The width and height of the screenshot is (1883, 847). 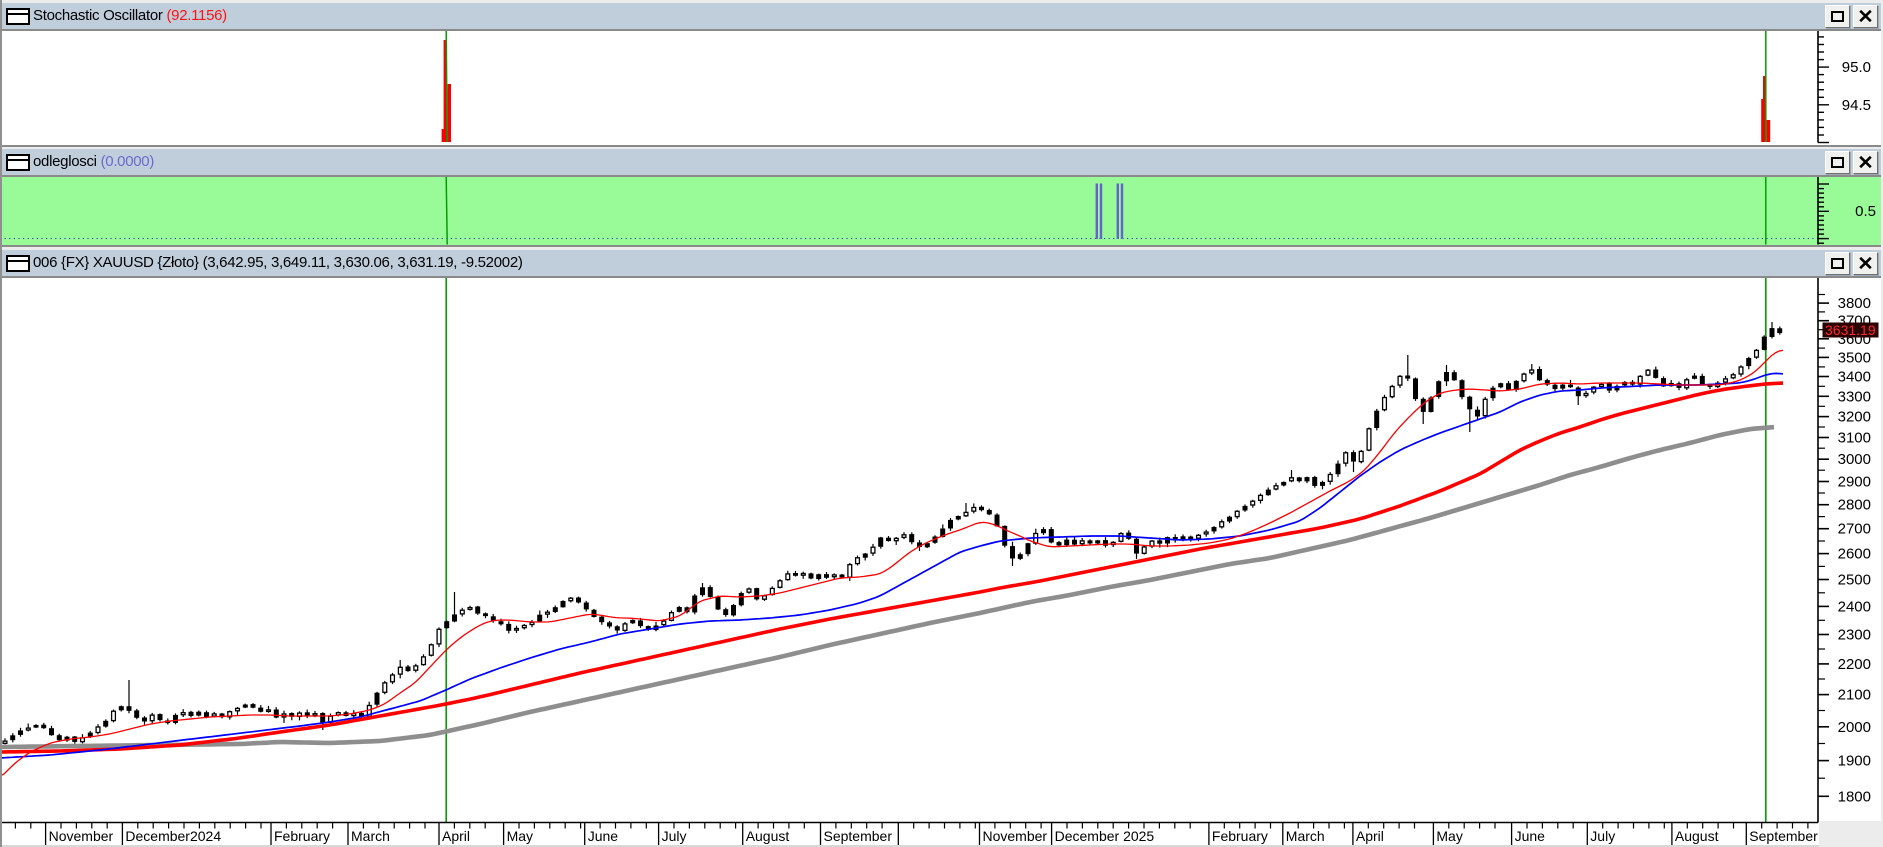 I want to click on svg-text: 3100, so click(x=1854, y=438).